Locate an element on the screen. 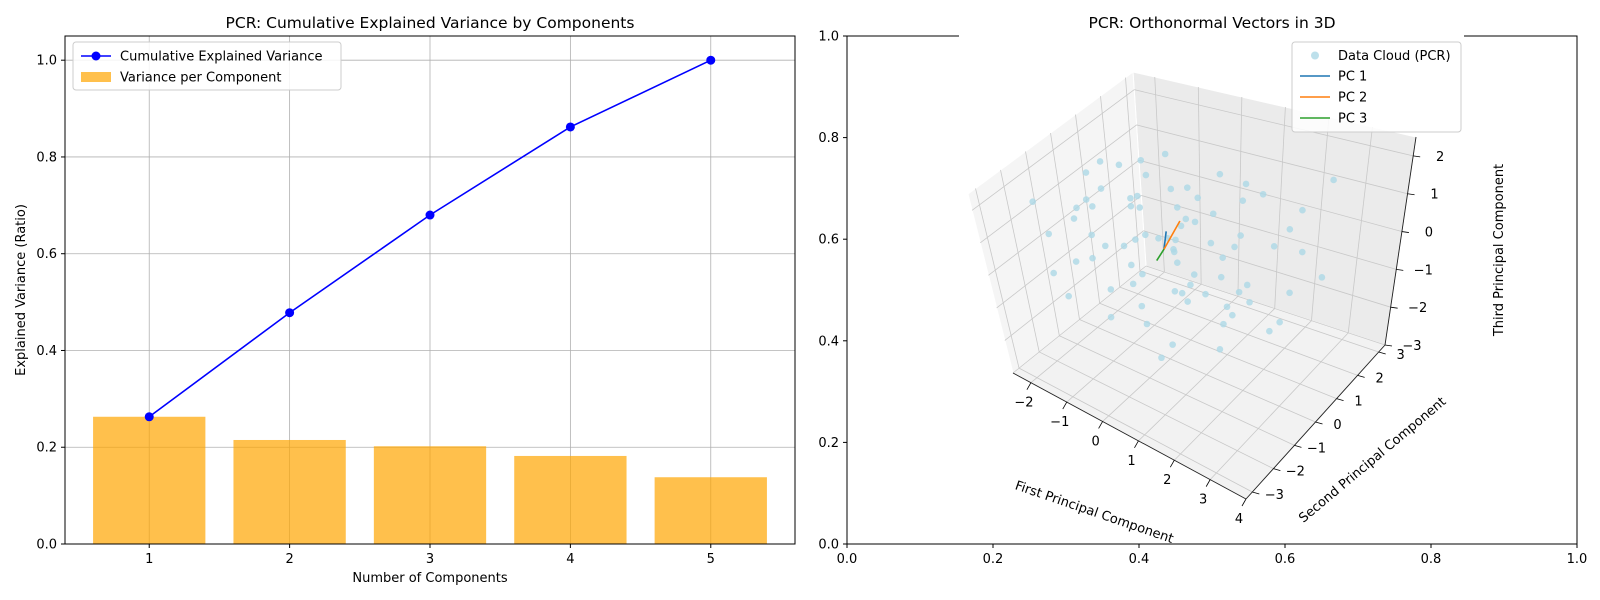  z-axis-edge is located at coordinates (1400, 241).